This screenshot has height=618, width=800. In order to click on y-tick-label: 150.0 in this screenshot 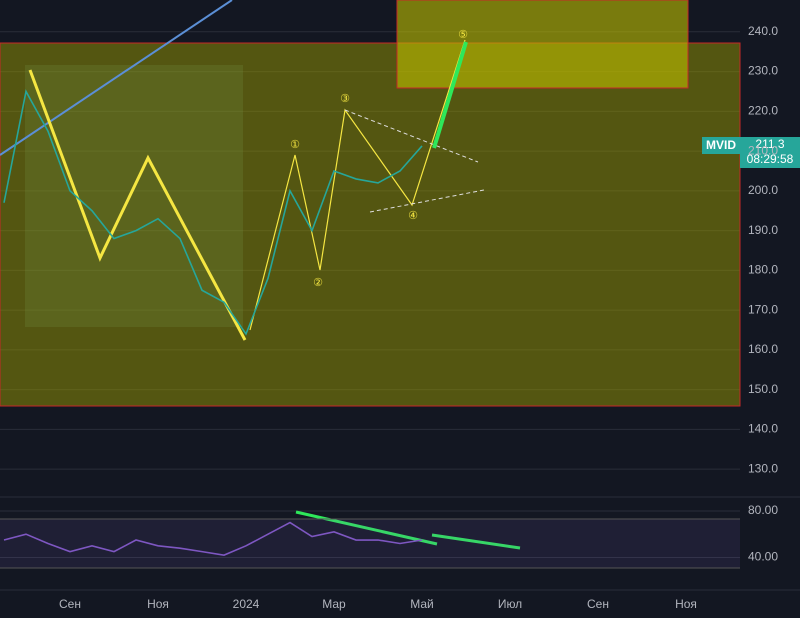, I will do `click(763, 389)`.